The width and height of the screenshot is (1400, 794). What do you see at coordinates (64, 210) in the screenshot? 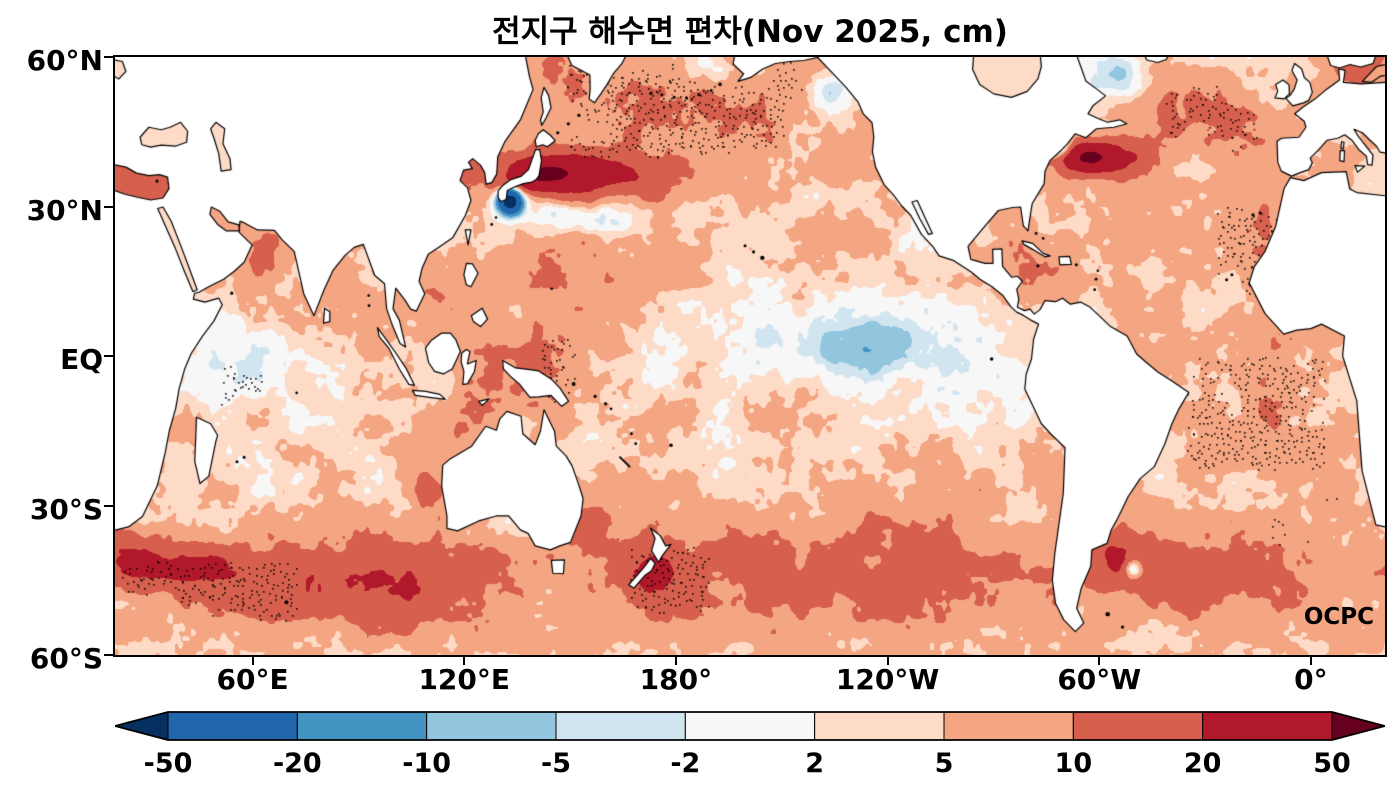
I see `y-tick-label: 30°N` at bounding box center [64, 210].